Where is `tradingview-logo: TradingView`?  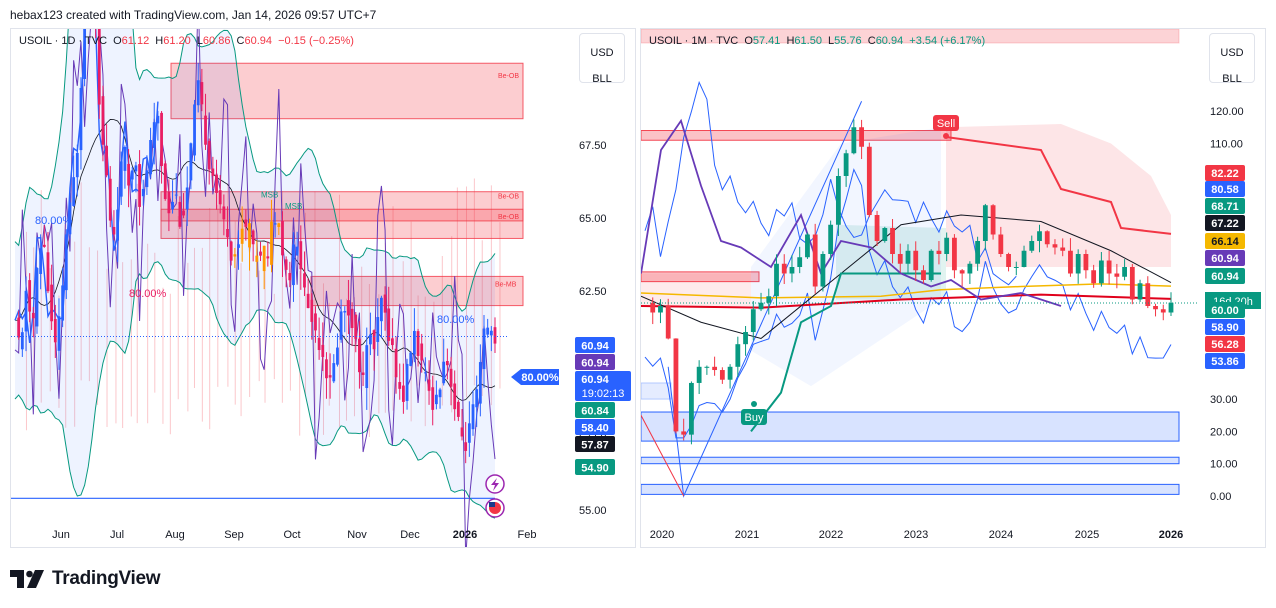
tradingview-logo: TradingView is located at coordinates (85, 579).